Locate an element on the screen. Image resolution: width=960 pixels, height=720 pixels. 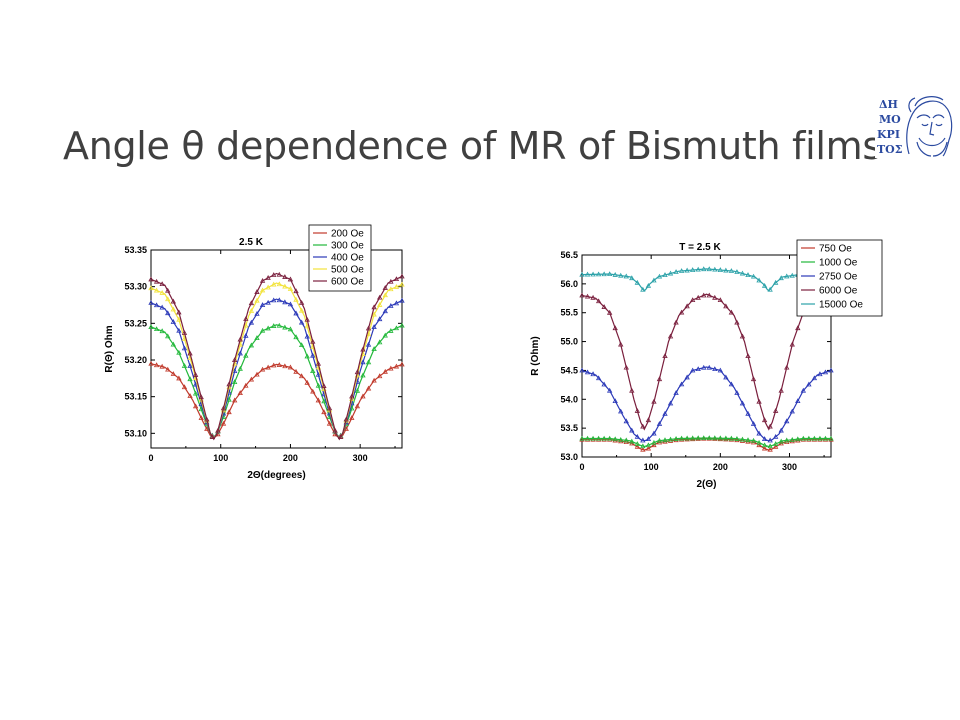
chart0-xtick-label: 100 is located at coordinates (220, 458).